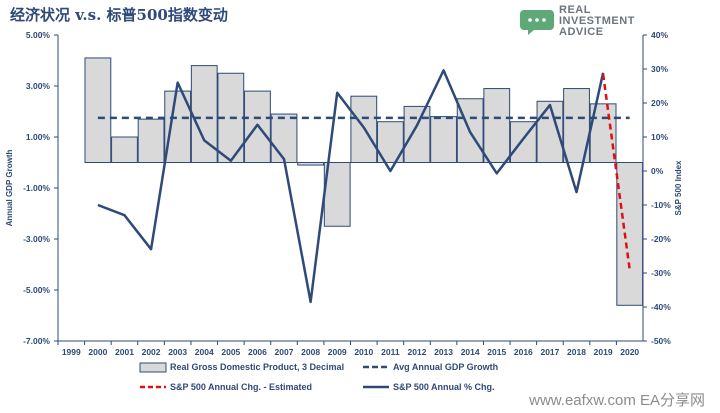 This screenshot has width=720, height=413. What do you see at coordinates (98, 110) in the screenshot?
I see `gdp-bar-2000` at bounding box center [98, 110].